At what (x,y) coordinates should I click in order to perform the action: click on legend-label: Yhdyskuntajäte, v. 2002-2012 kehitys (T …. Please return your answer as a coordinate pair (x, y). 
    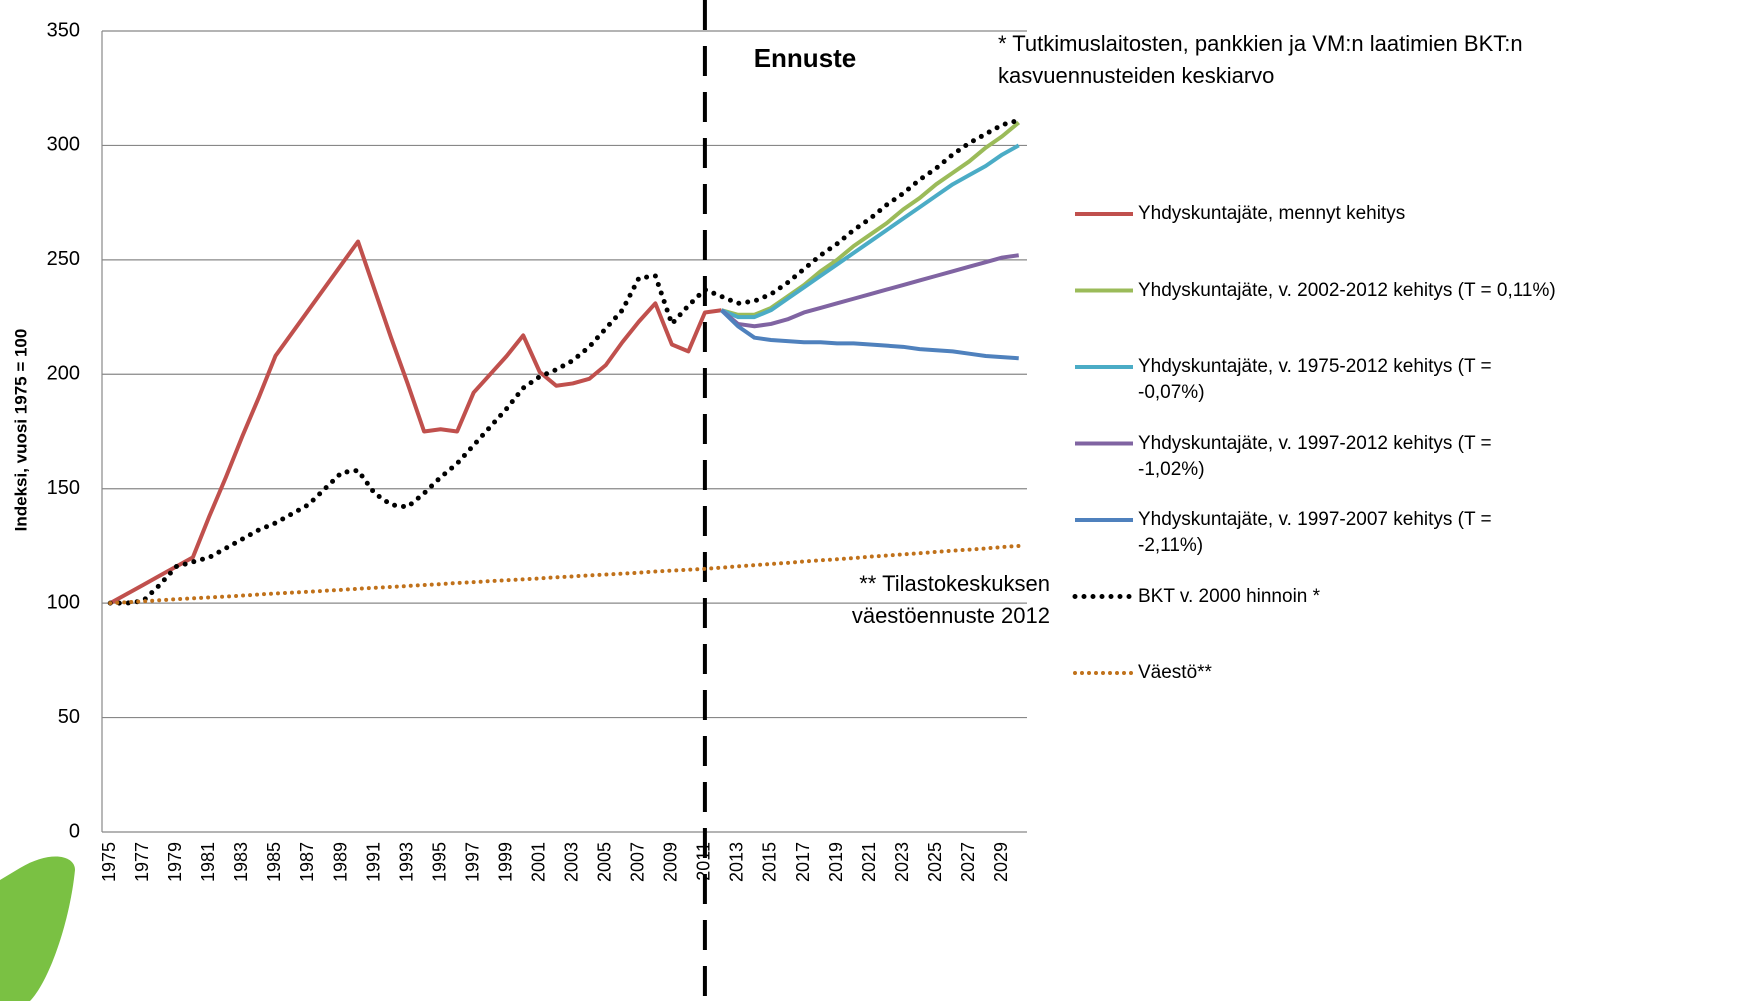
    Looking at the image, I should click on (1347, 290).